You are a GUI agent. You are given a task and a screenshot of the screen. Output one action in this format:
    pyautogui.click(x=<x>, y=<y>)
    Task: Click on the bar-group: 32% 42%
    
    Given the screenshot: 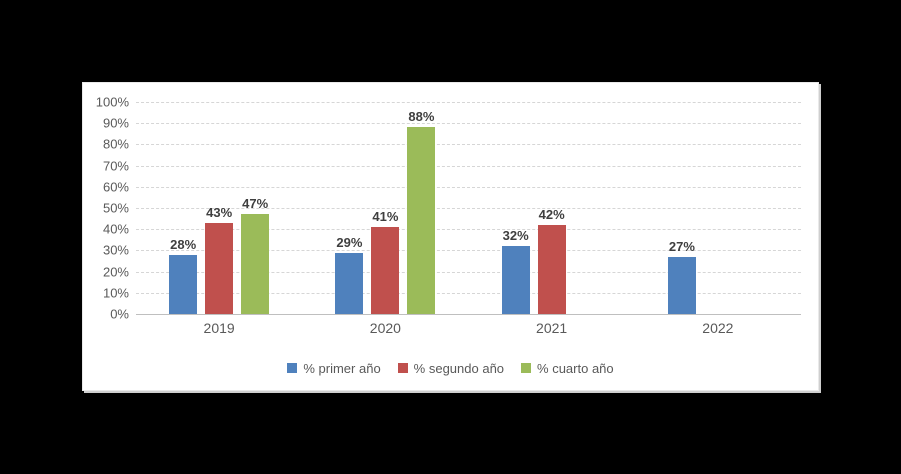 What is the action you would take?
    pyautogui.click(x=552, y=208)
    